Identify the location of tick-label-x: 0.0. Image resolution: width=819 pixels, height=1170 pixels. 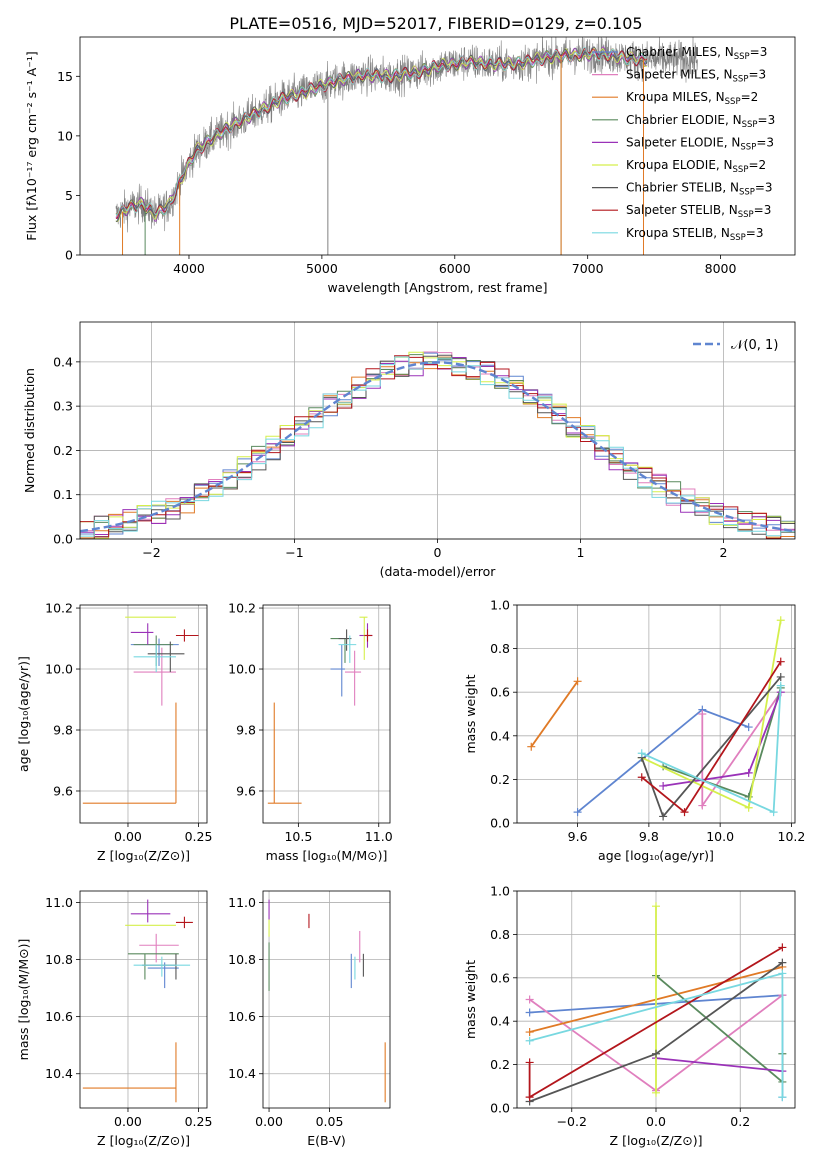
(656, 1121).